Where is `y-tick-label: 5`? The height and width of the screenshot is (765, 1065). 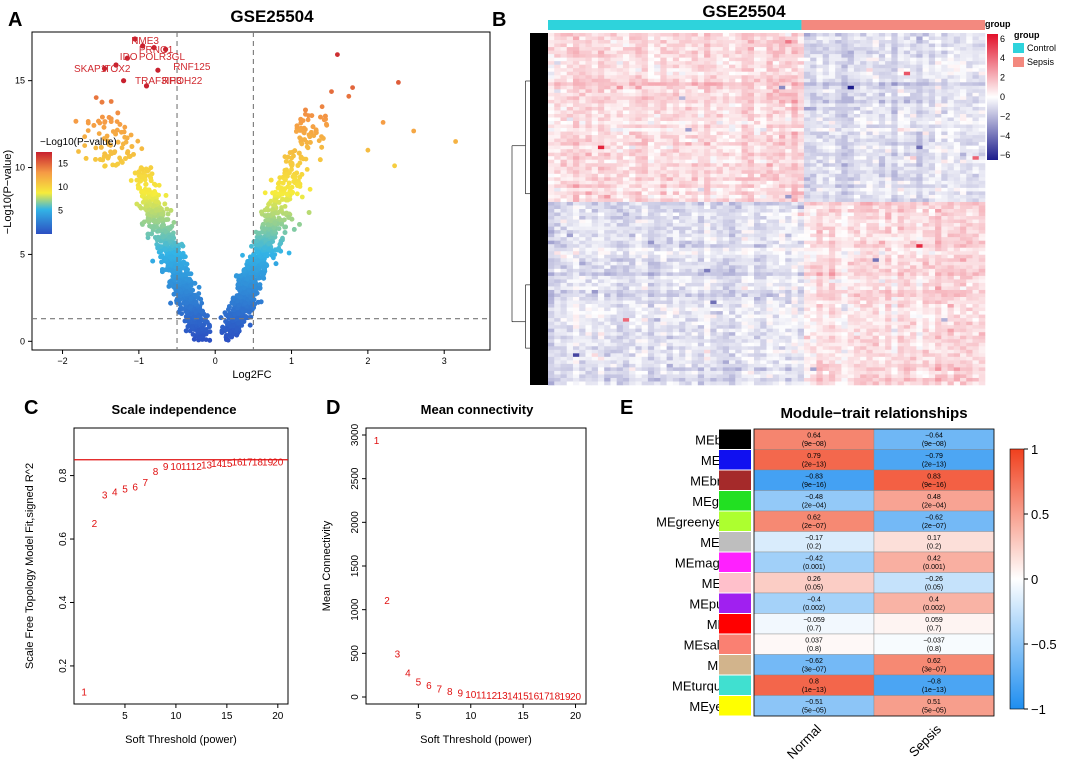 y-tick-label: 5 is located at coordinates (22, 254).